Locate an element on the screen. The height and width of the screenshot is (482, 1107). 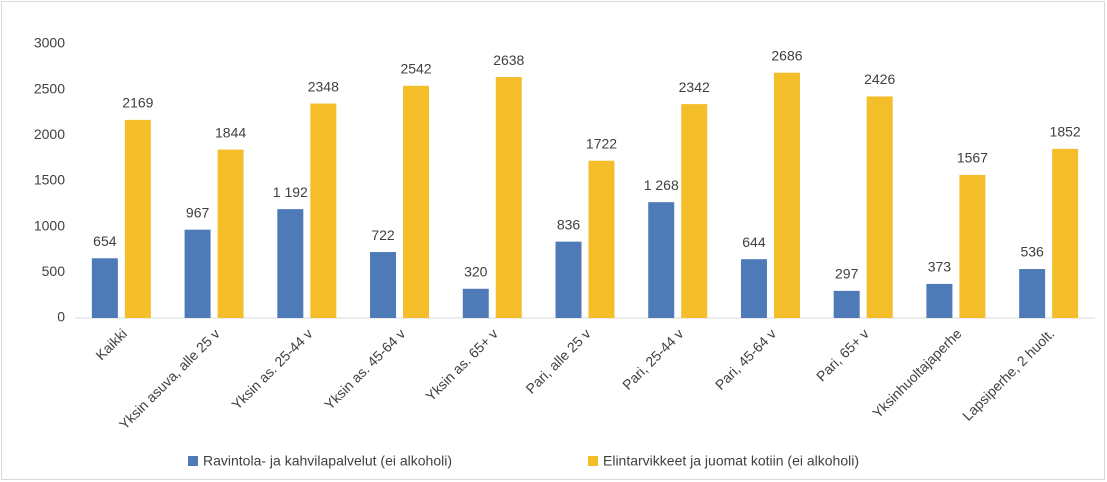
data-label: 1 192 is located at coordinates (290, 192).